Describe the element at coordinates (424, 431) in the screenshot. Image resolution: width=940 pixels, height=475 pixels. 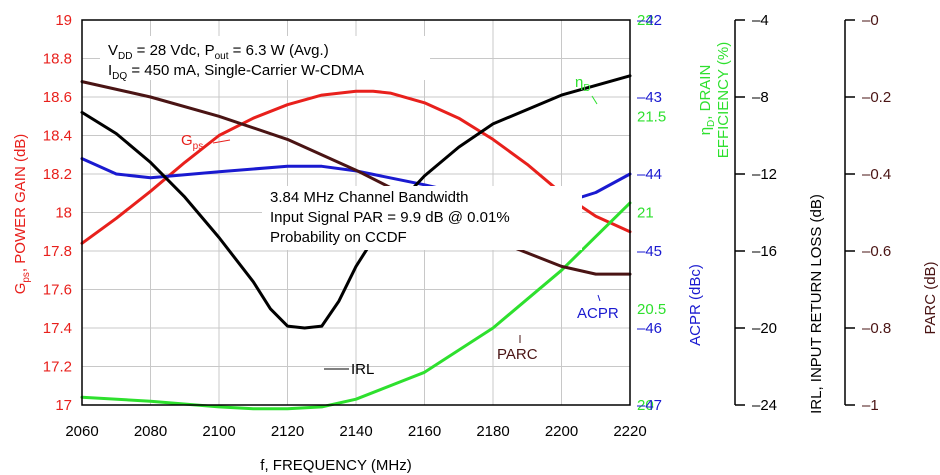
I see `x-tick-label: 2160` at that location.